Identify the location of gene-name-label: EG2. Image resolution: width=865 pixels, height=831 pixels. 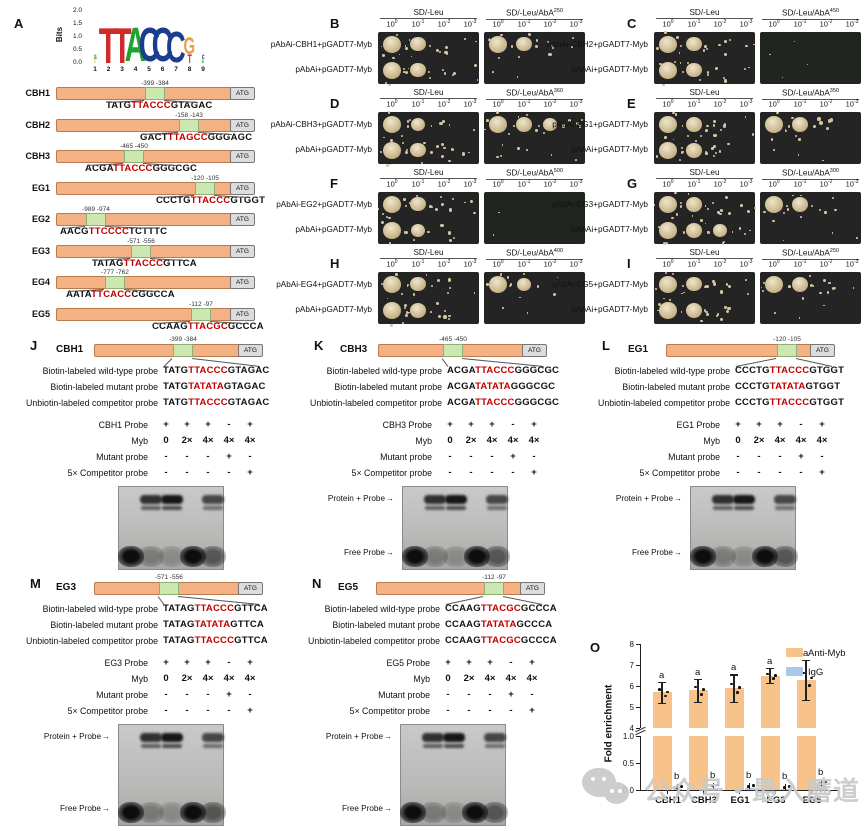
(40, 219).